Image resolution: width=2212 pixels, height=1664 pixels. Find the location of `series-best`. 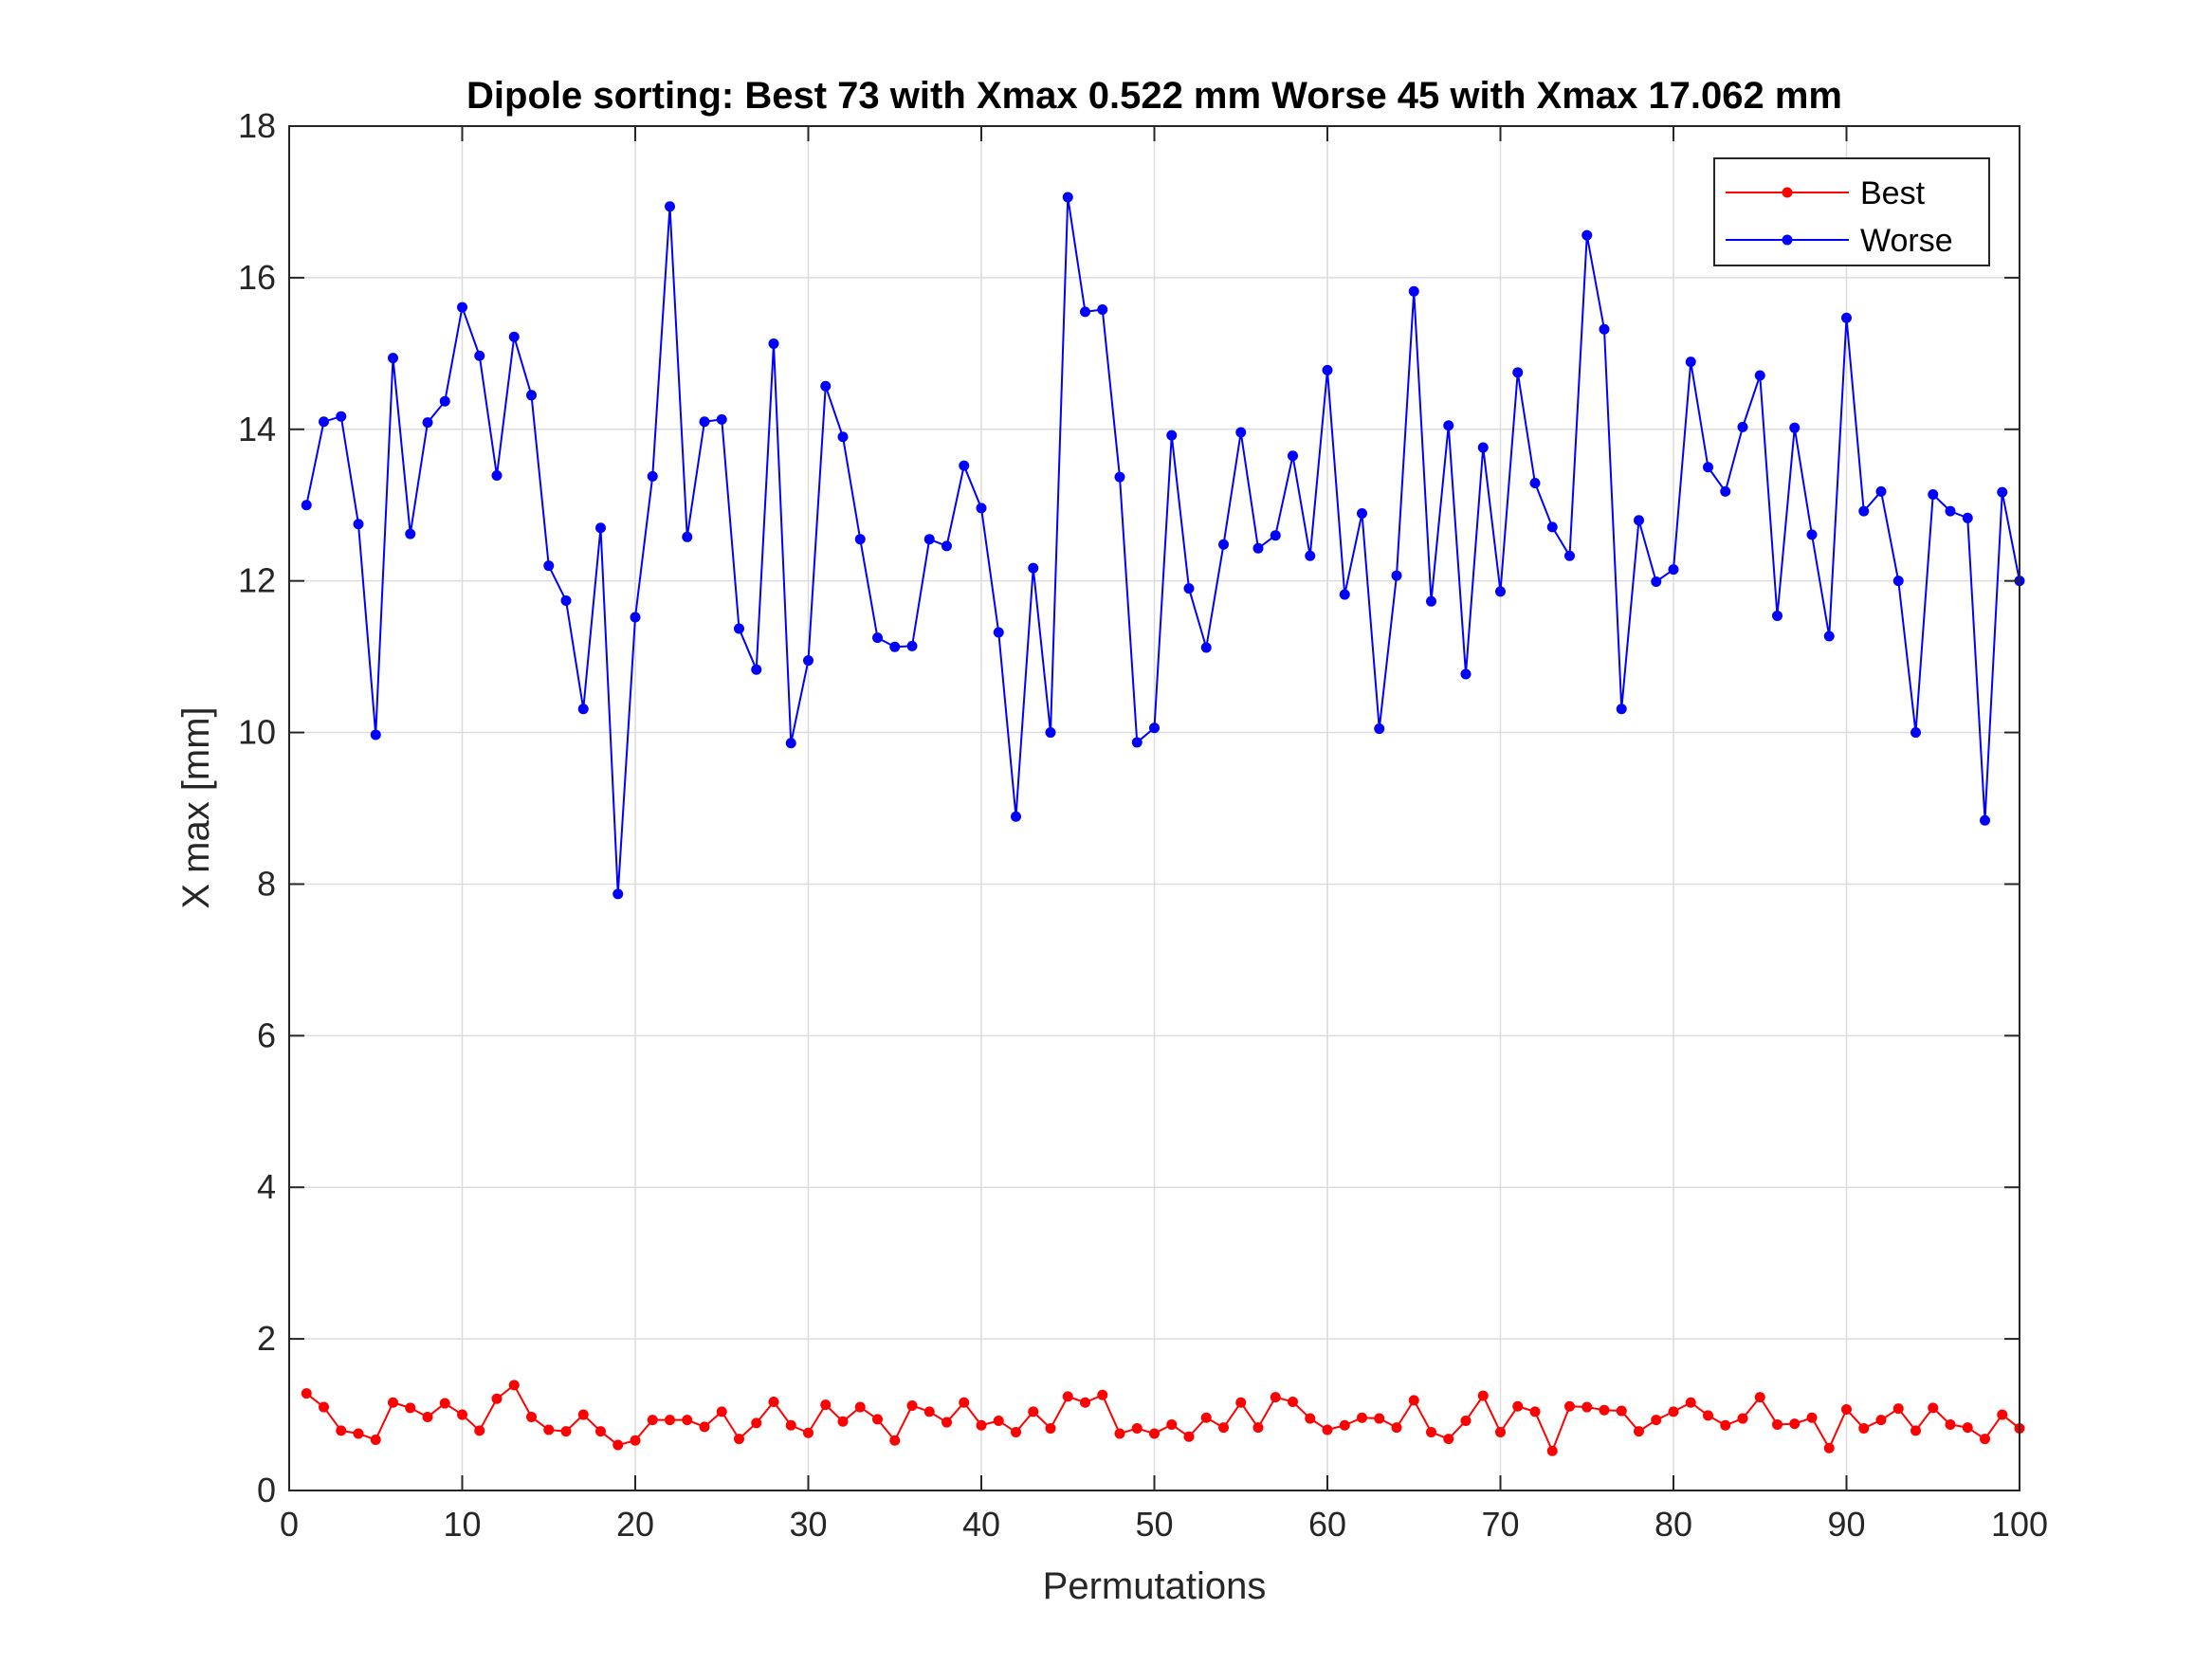

series-best is located at coordinates (1163, 1418).